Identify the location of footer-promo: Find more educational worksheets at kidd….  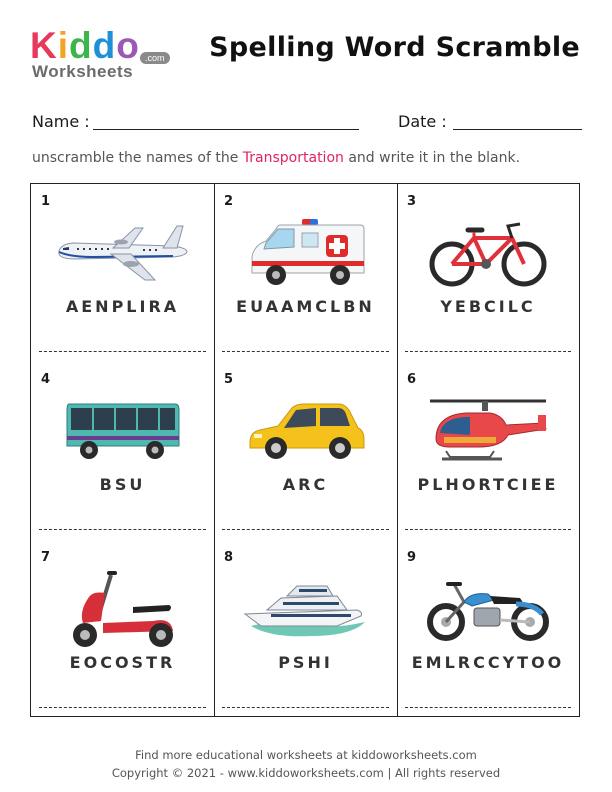
(306, 755).